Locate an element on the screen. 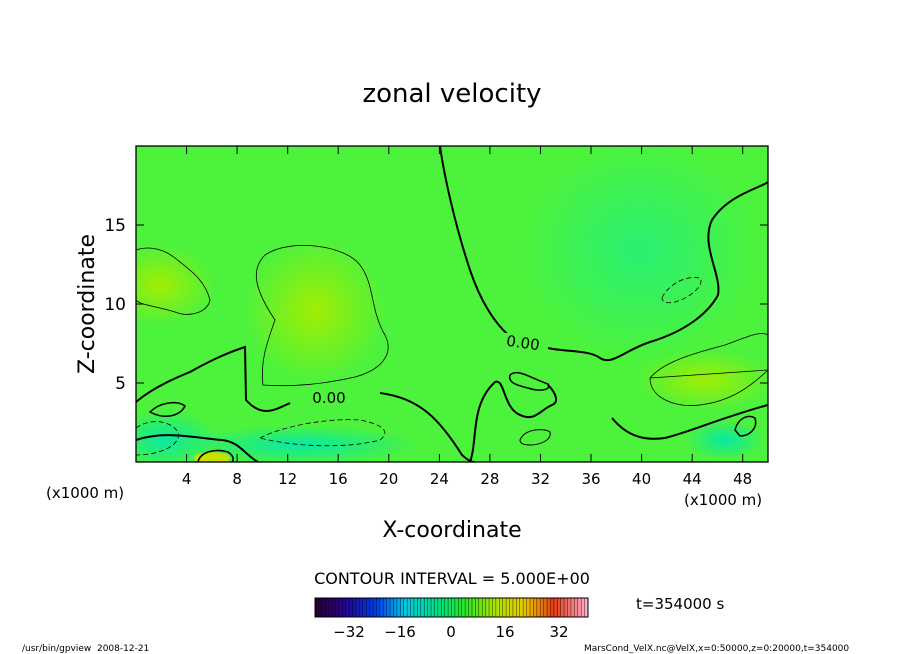 This screenshot has height=654, width=904. z-axis-title: Z-coordinate is located at coordinates (87, 304).